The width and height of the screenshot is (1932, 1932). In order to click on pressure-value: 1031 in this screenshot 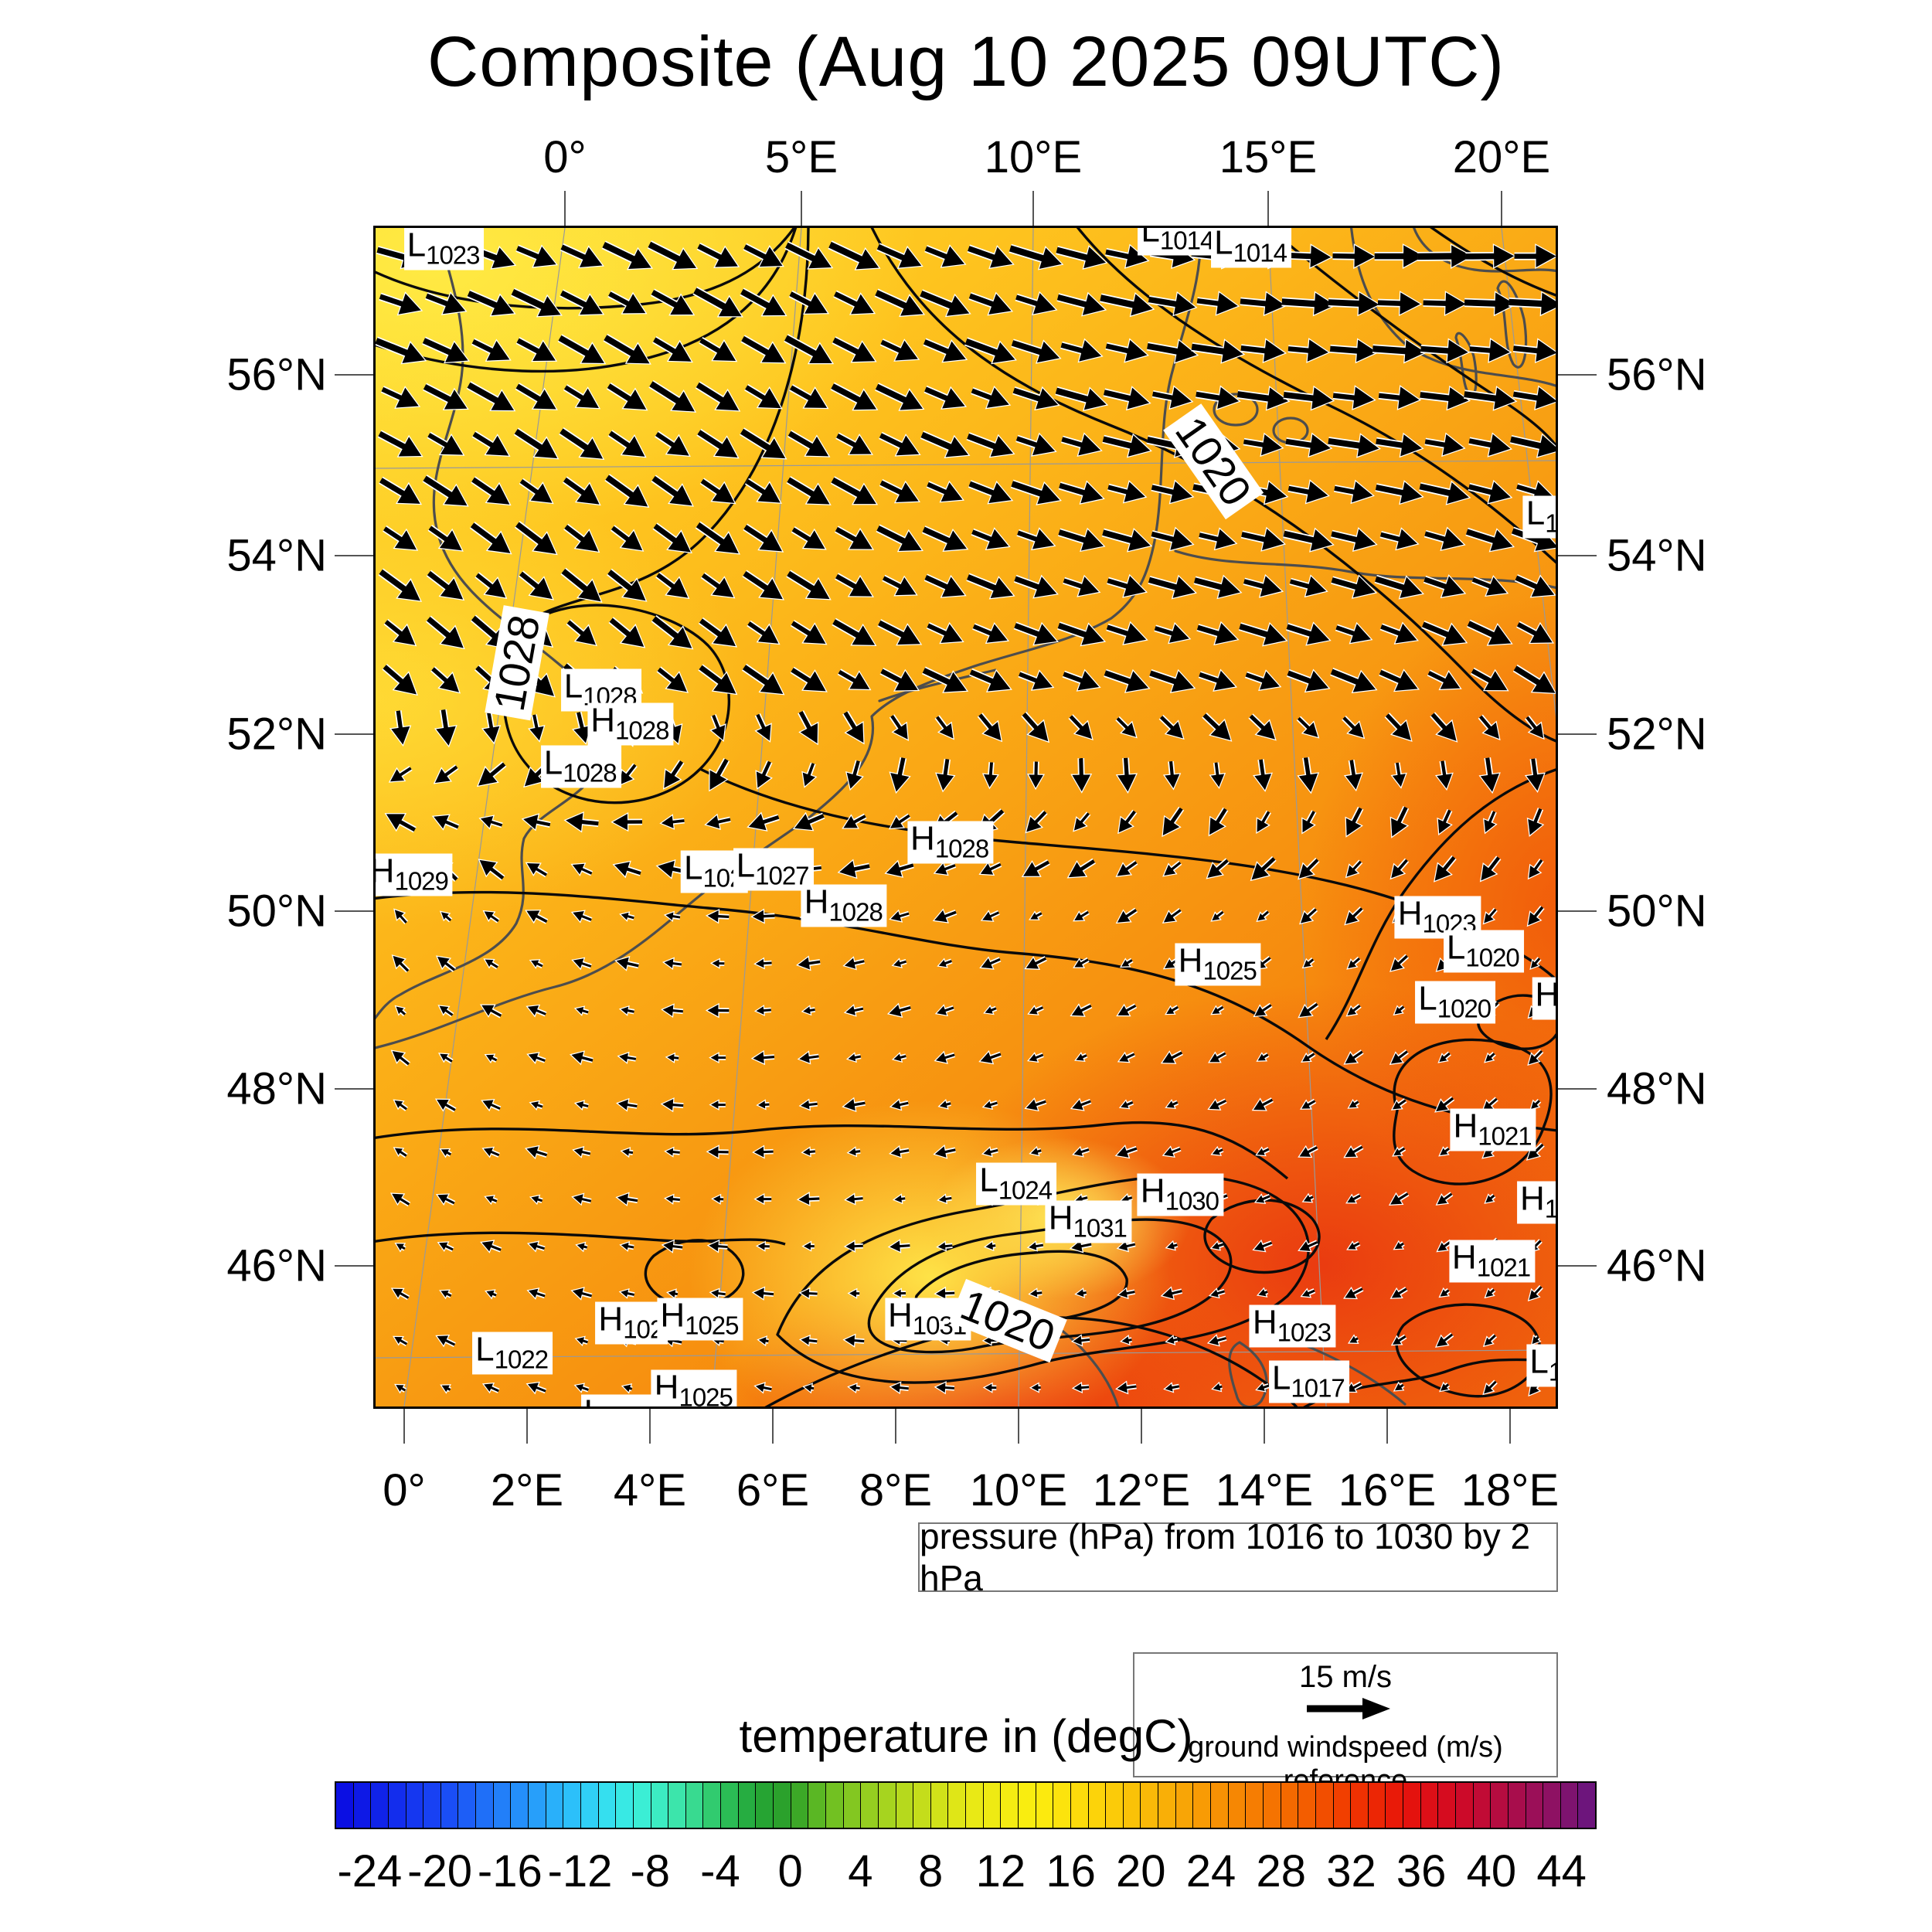, I will do `click(1100, 1228)`.